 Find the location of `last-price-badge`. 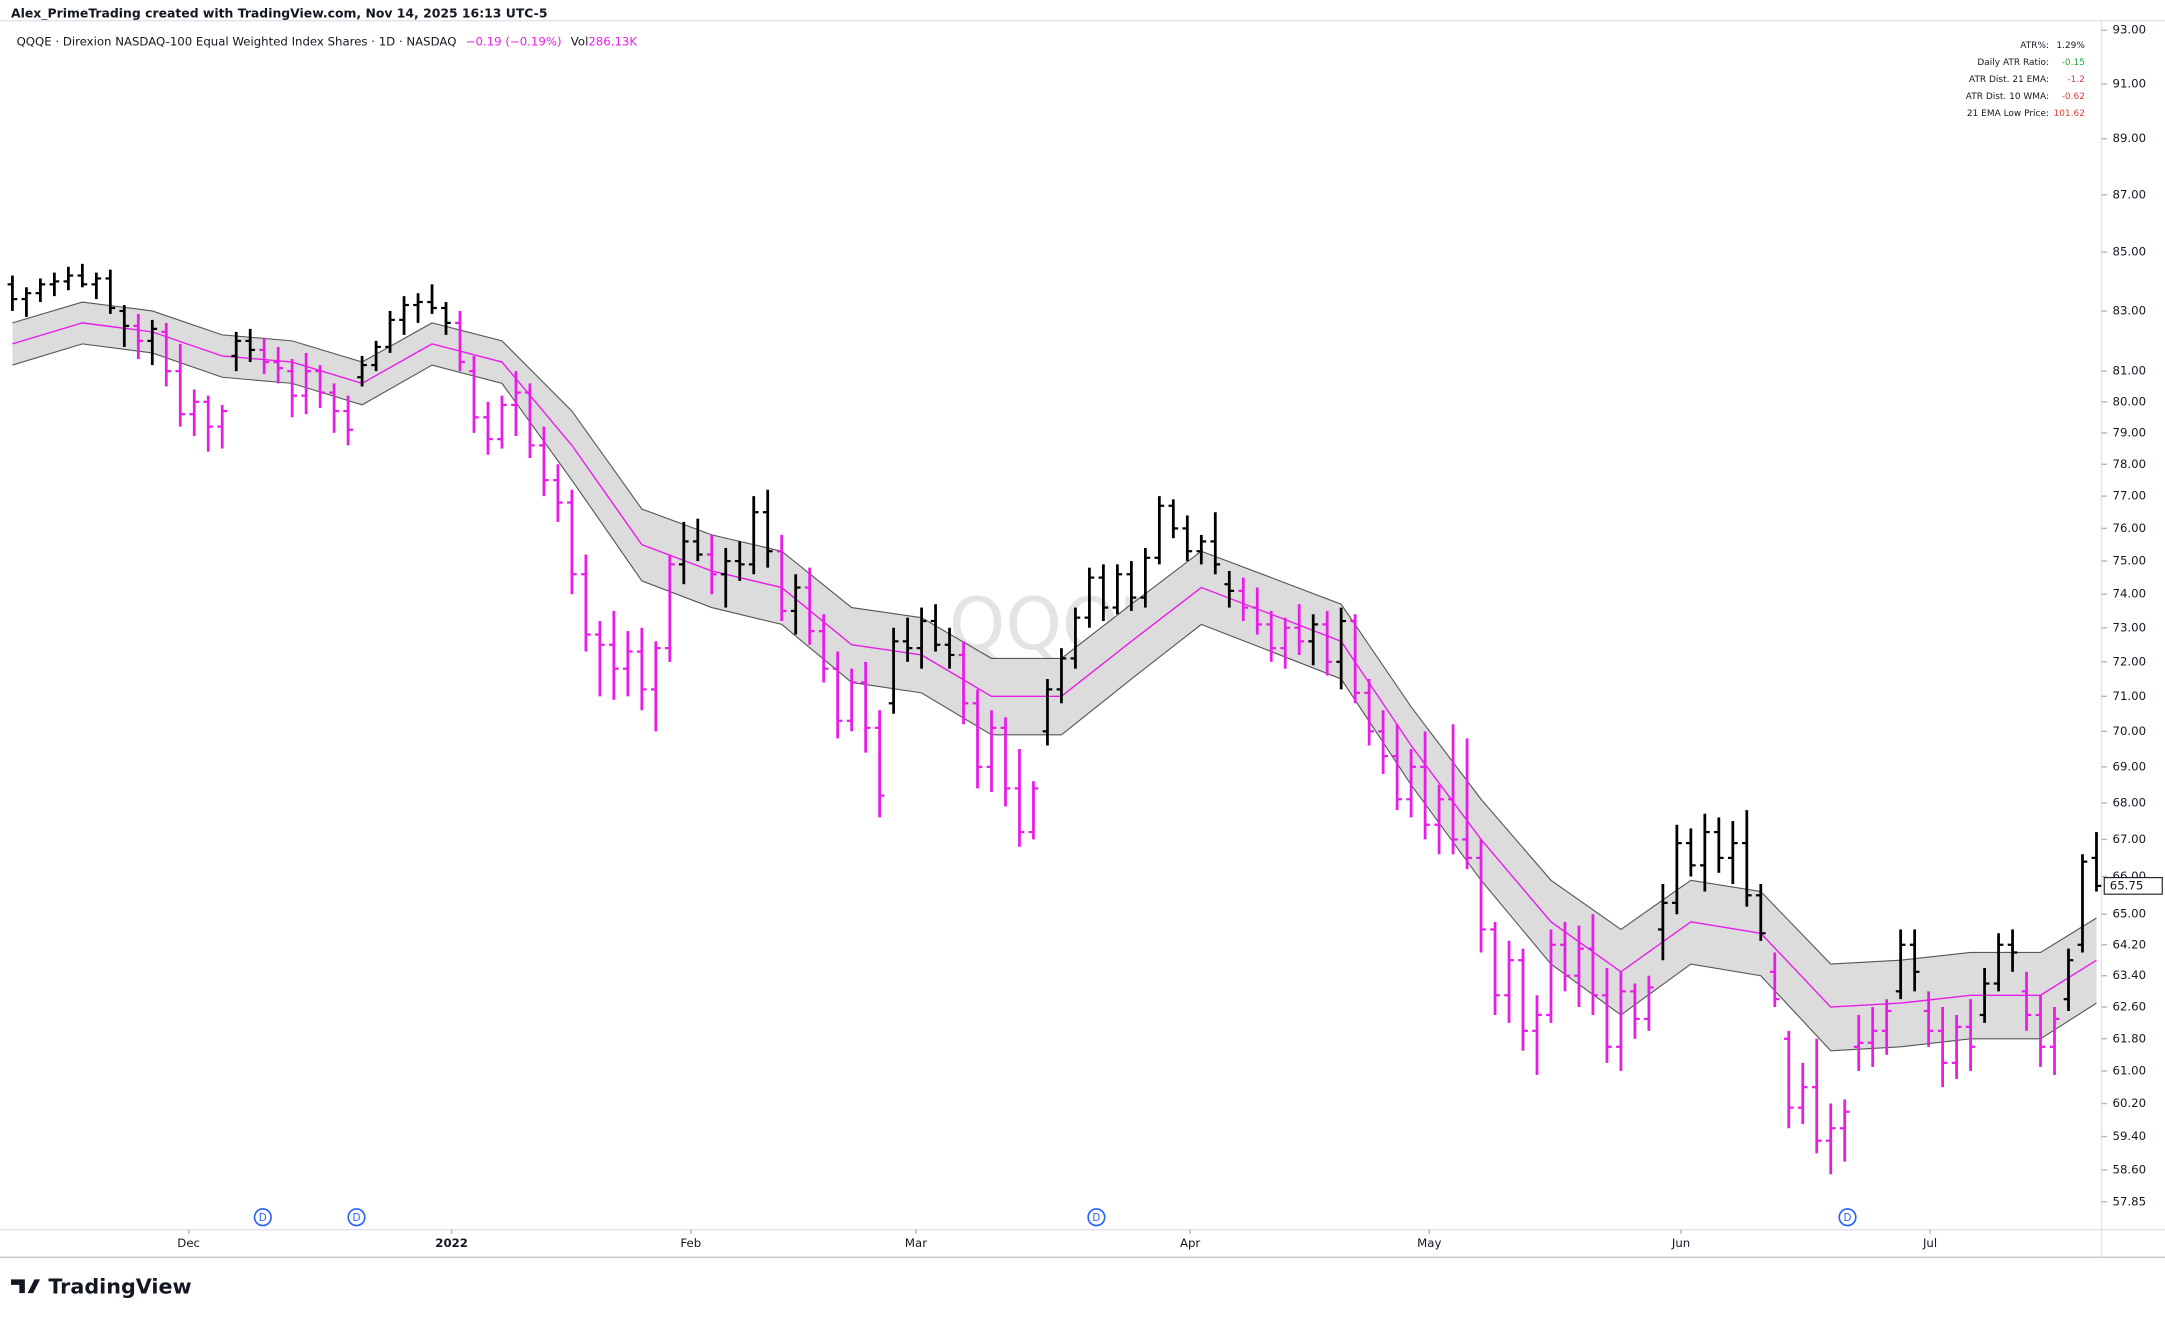

last-price-badge is located at coordinates (2133, 886).